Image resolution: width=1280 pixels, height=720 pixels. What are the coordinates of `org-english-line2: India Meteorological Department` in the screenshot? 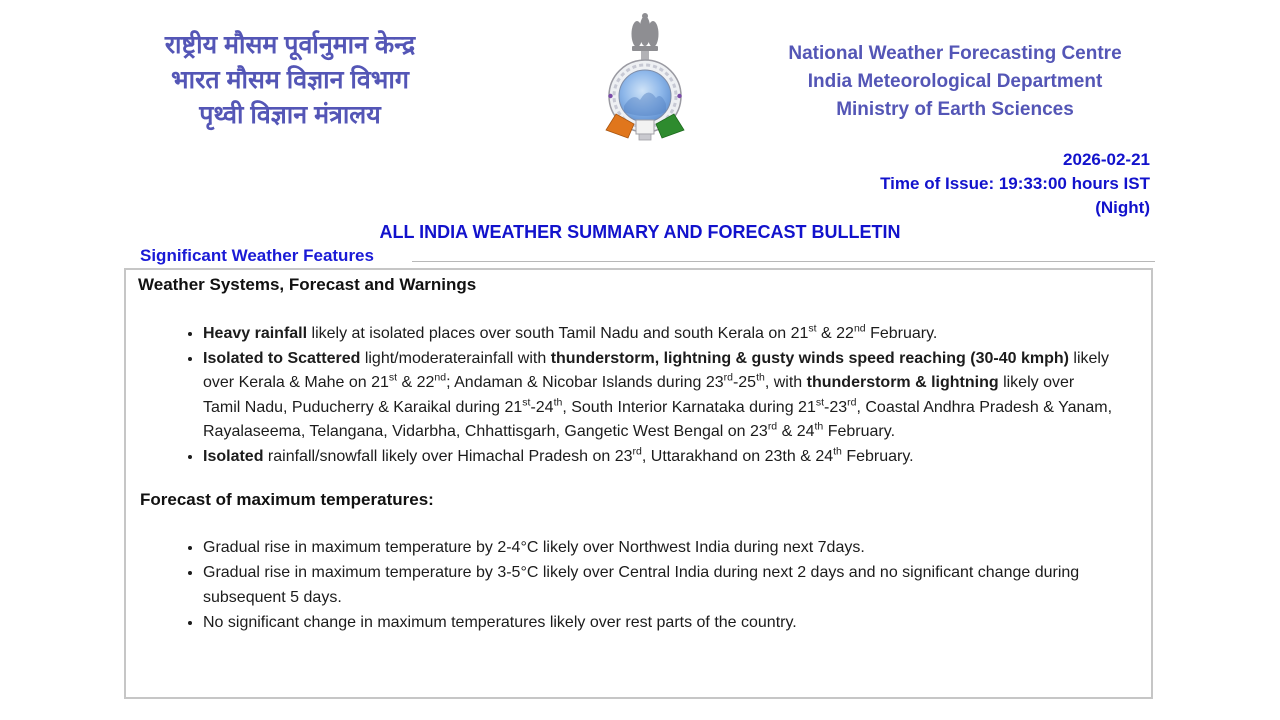 It's located at (955, 81).